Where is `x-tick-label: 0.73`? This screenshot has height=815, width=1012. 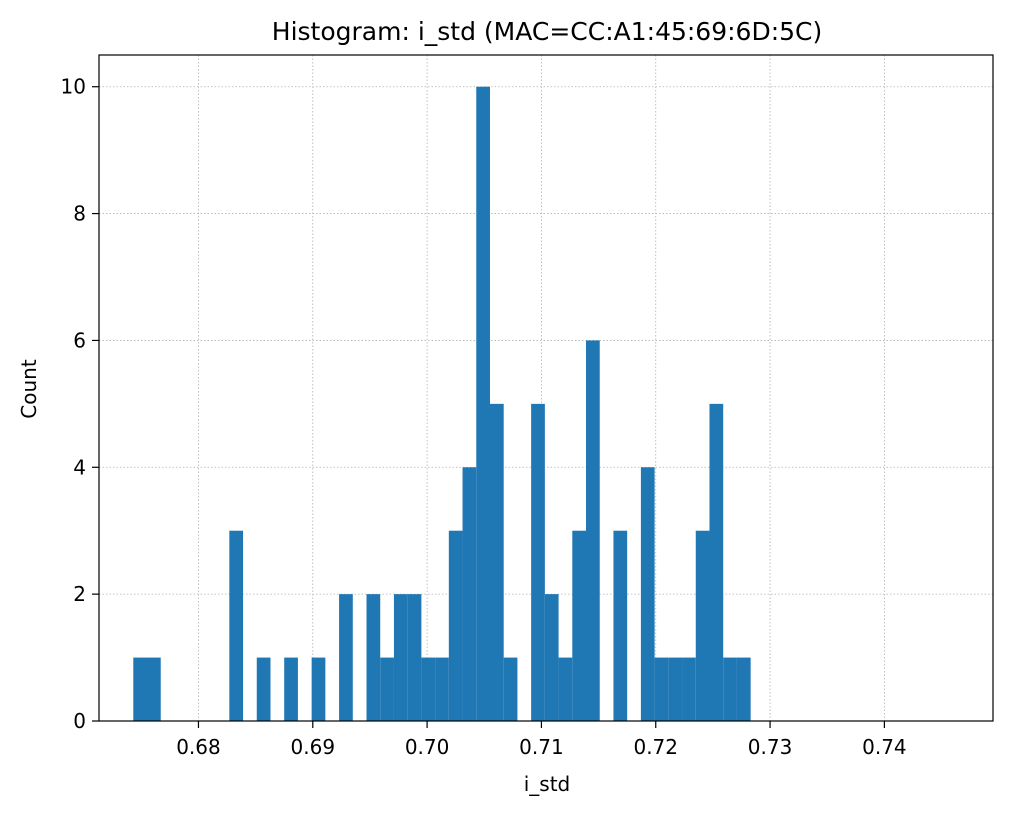
x-tick-label: 0.73 is located at coordinates (770, 747).